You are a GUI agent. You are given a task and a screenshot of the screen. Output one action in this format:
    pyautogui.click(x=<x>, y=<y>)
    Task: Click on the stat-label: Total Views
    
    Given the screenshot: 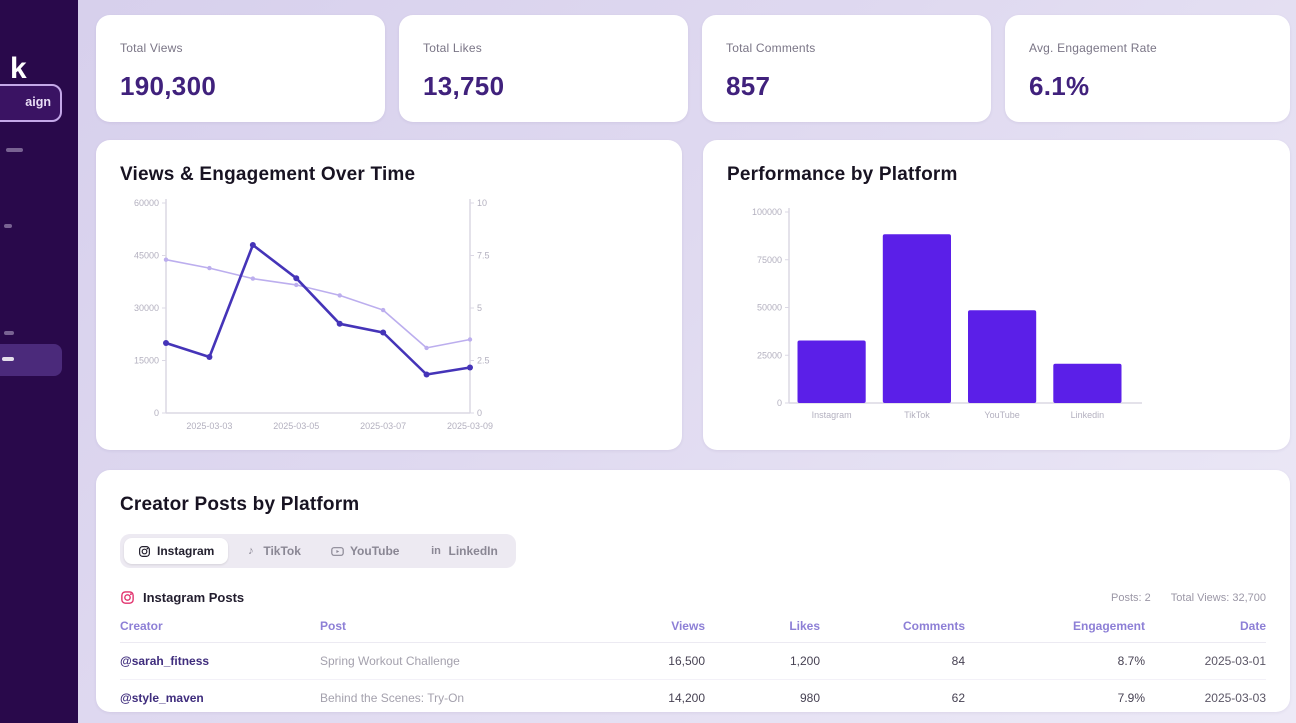 What is the action you would take?
    pyautogui.click(x=151, y=48)
    